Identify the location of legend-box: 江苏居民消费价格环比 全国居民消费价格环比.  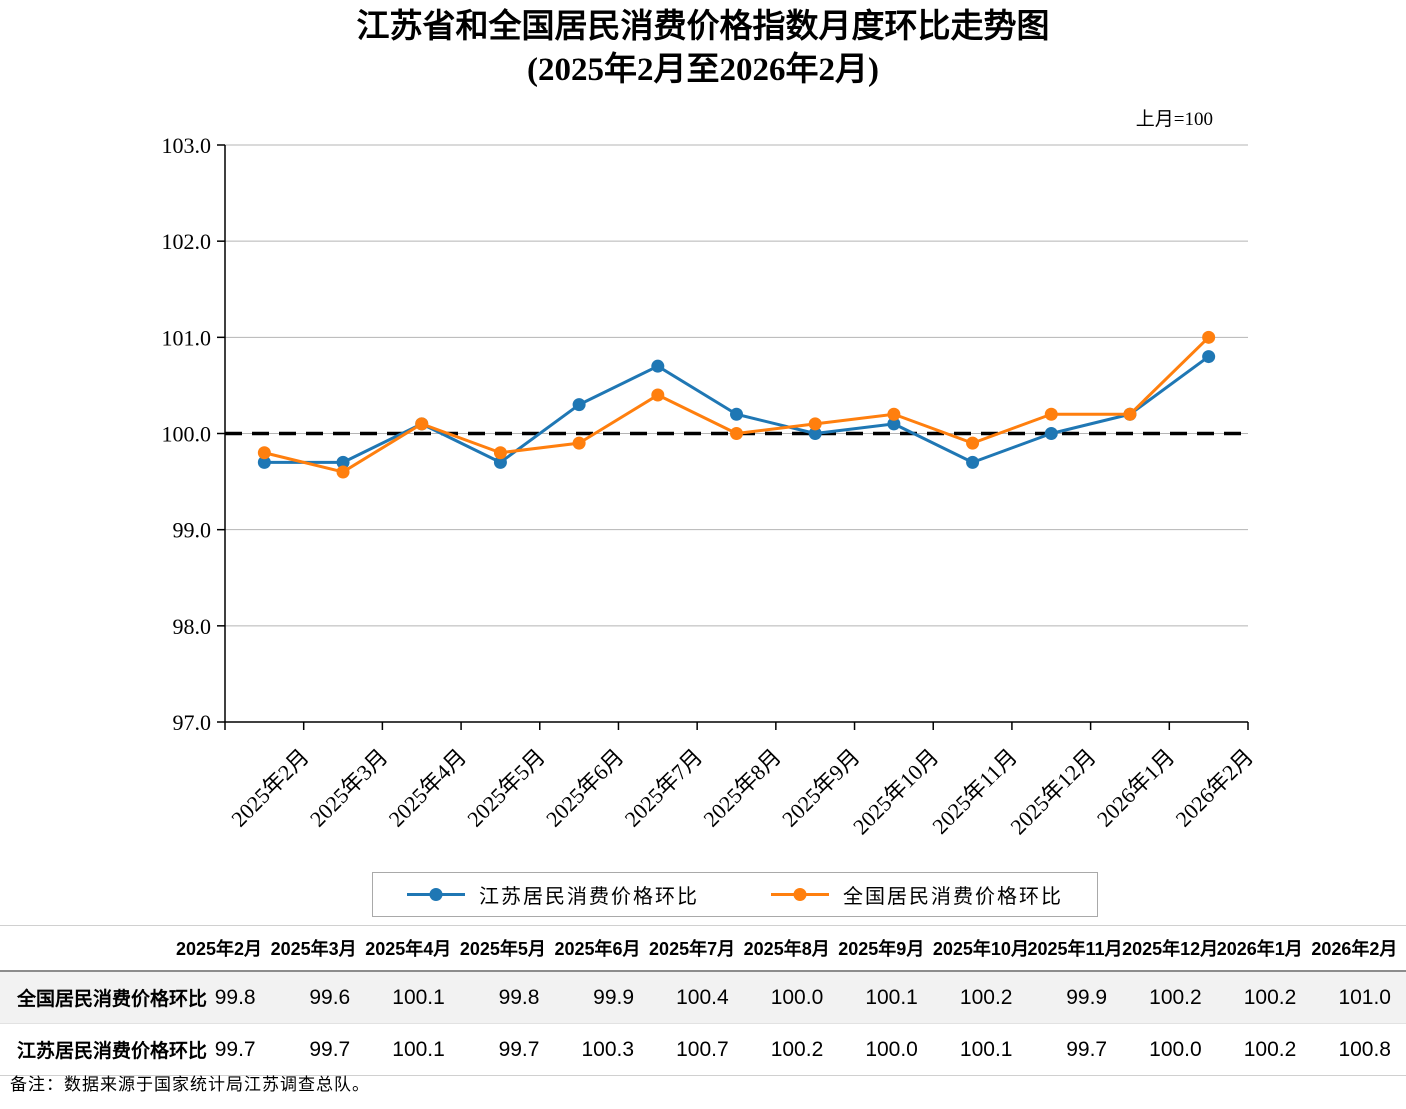
(735, 894).